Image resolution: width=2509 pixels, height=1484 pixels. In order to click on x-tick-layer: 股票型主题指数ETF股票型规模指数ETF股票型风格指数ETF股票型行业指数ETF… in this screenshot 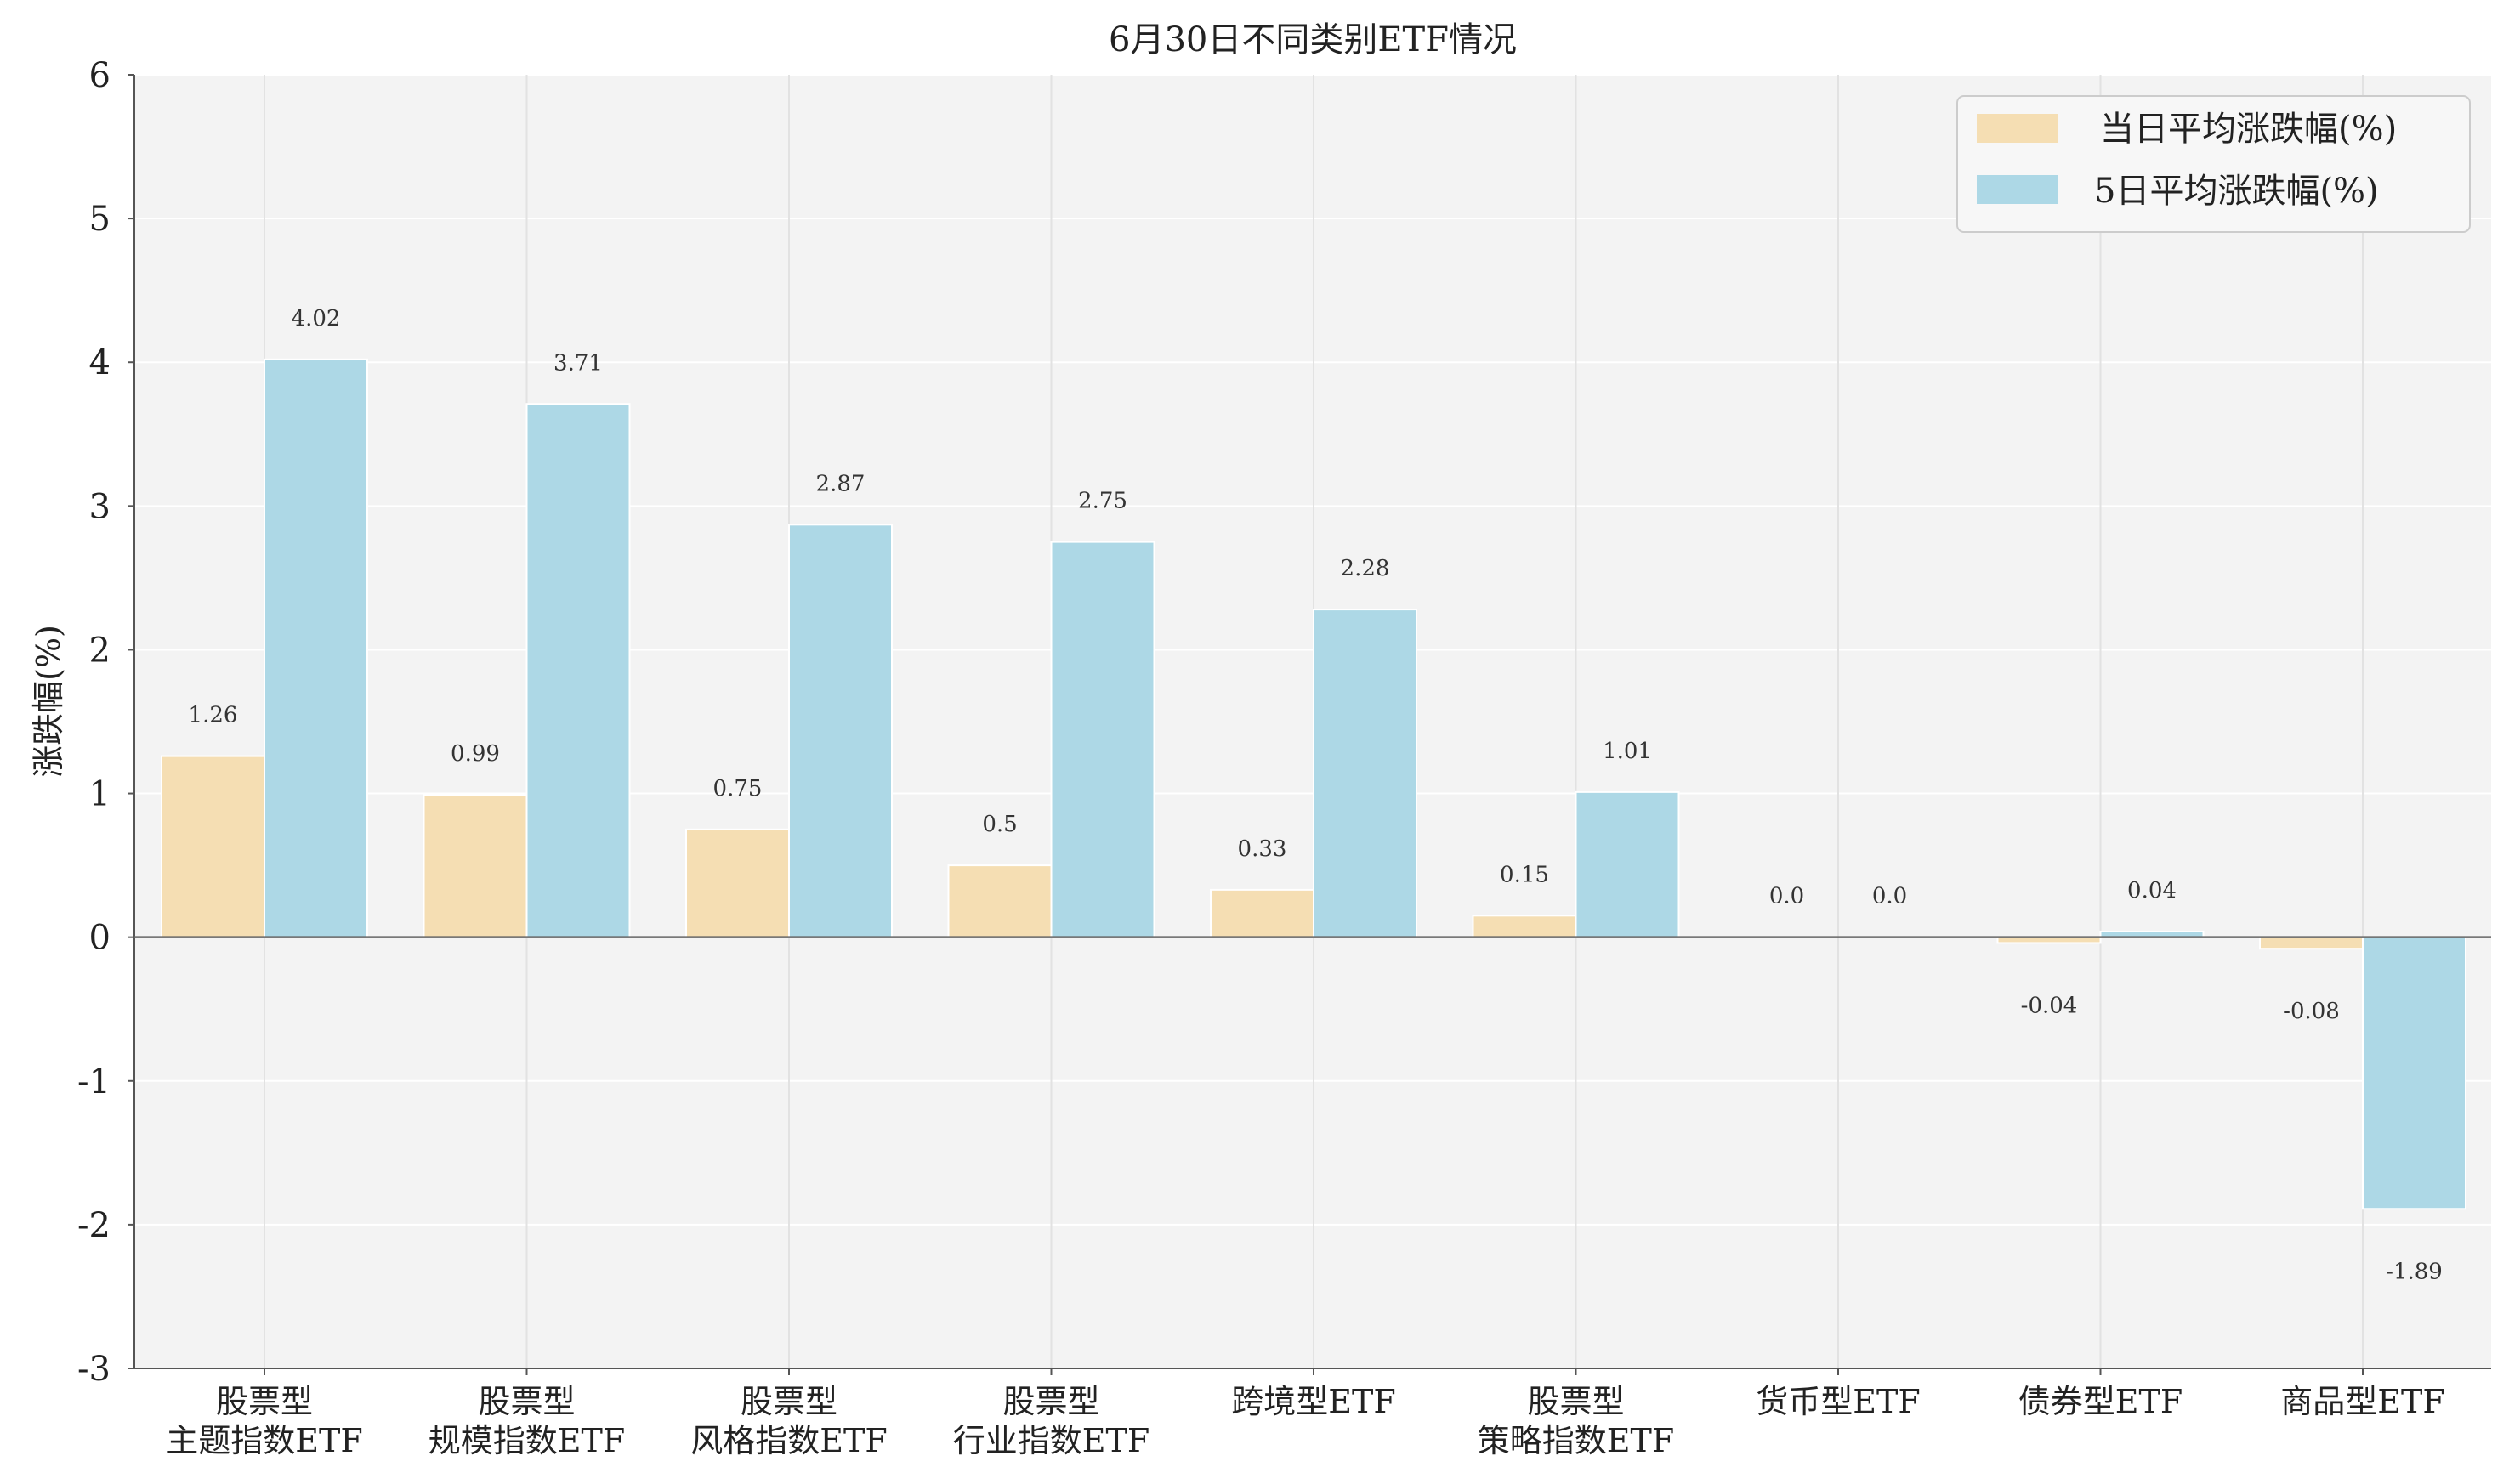, I will do `click(1305, 1413)`.